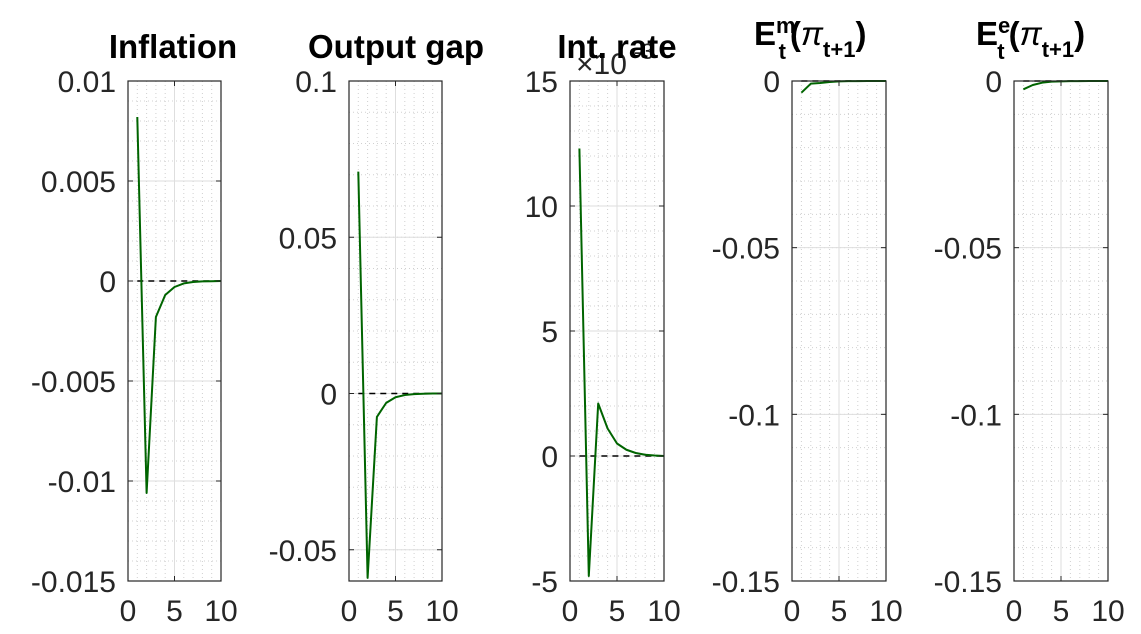 The height and width of the screenshot is (634, 1141). I want to click on axis-multiplier: ×10, so click(601, 64).